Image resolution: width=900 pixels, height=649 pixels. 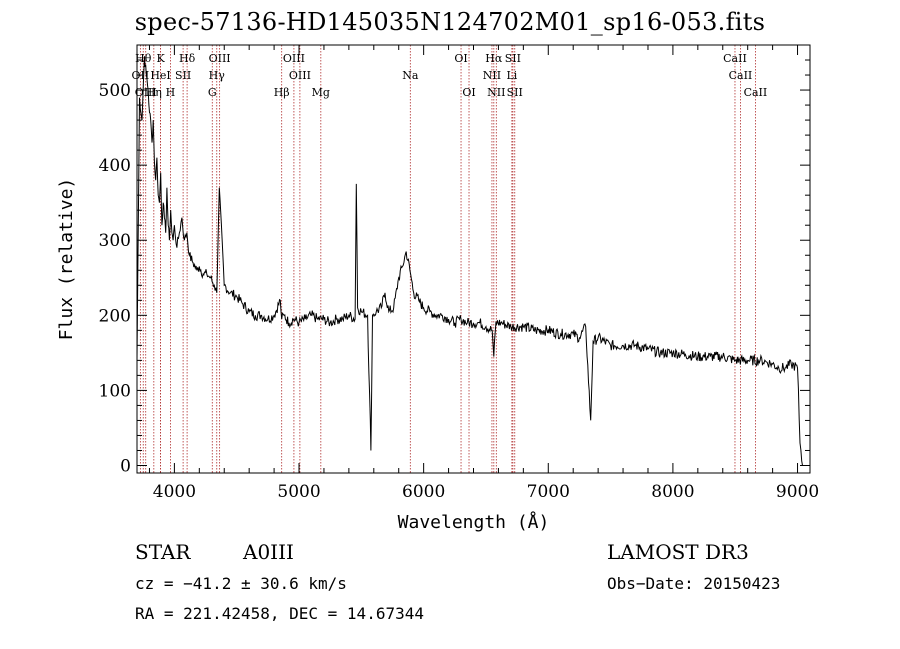 What do you see at coordinates (143, 58) in the screenshot?
I see `line-label-0: Hθ` at bounding box center [143, 58].